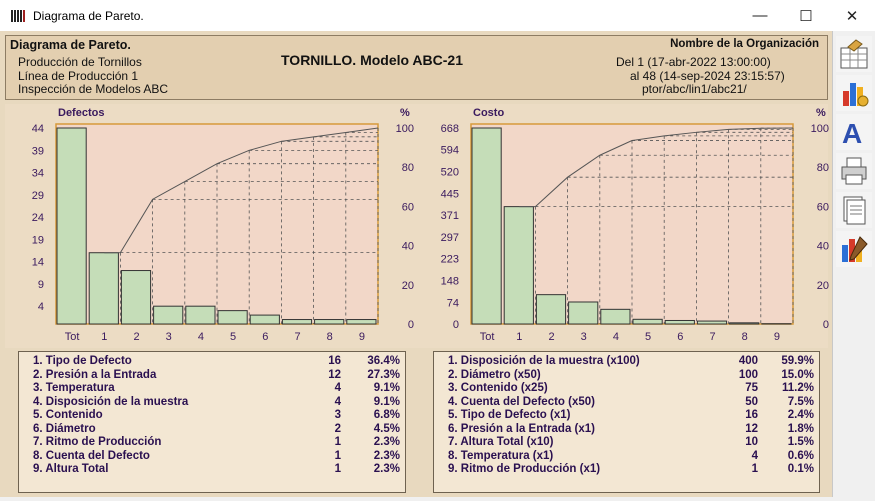 The height and width of the screenshot is (501, 875). What do you see at coordinates (212, 442) in the screenshot?
I see `legend-row: 7. Ritmo de Producción 1 2.3%` at bounding box center [212, 442].